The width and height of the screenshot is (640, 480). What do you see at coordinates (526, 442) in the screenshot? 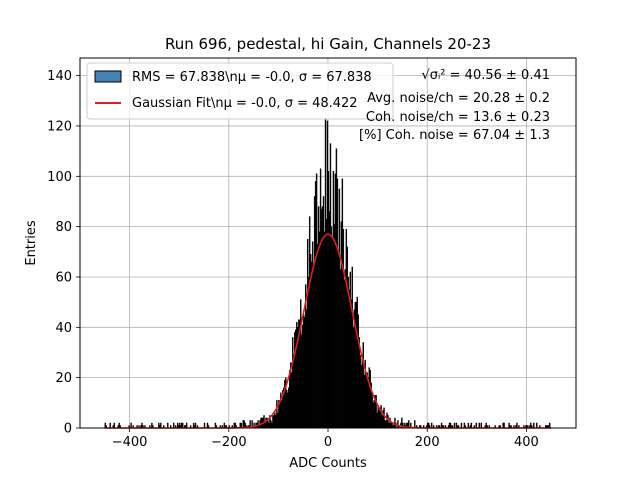
I see `x-tick-label: 400` at bounding box center [526, 442].